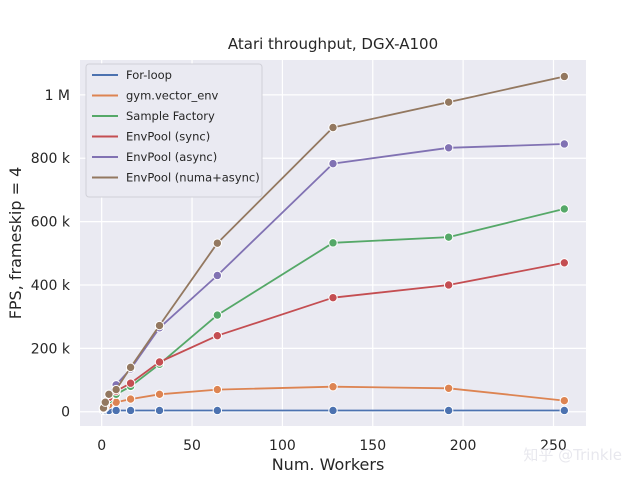  What do you see at coordinates (170, 116) in the screenshot?
I see `legend-entry: Sample Factory` at bounding box center [170, 116].